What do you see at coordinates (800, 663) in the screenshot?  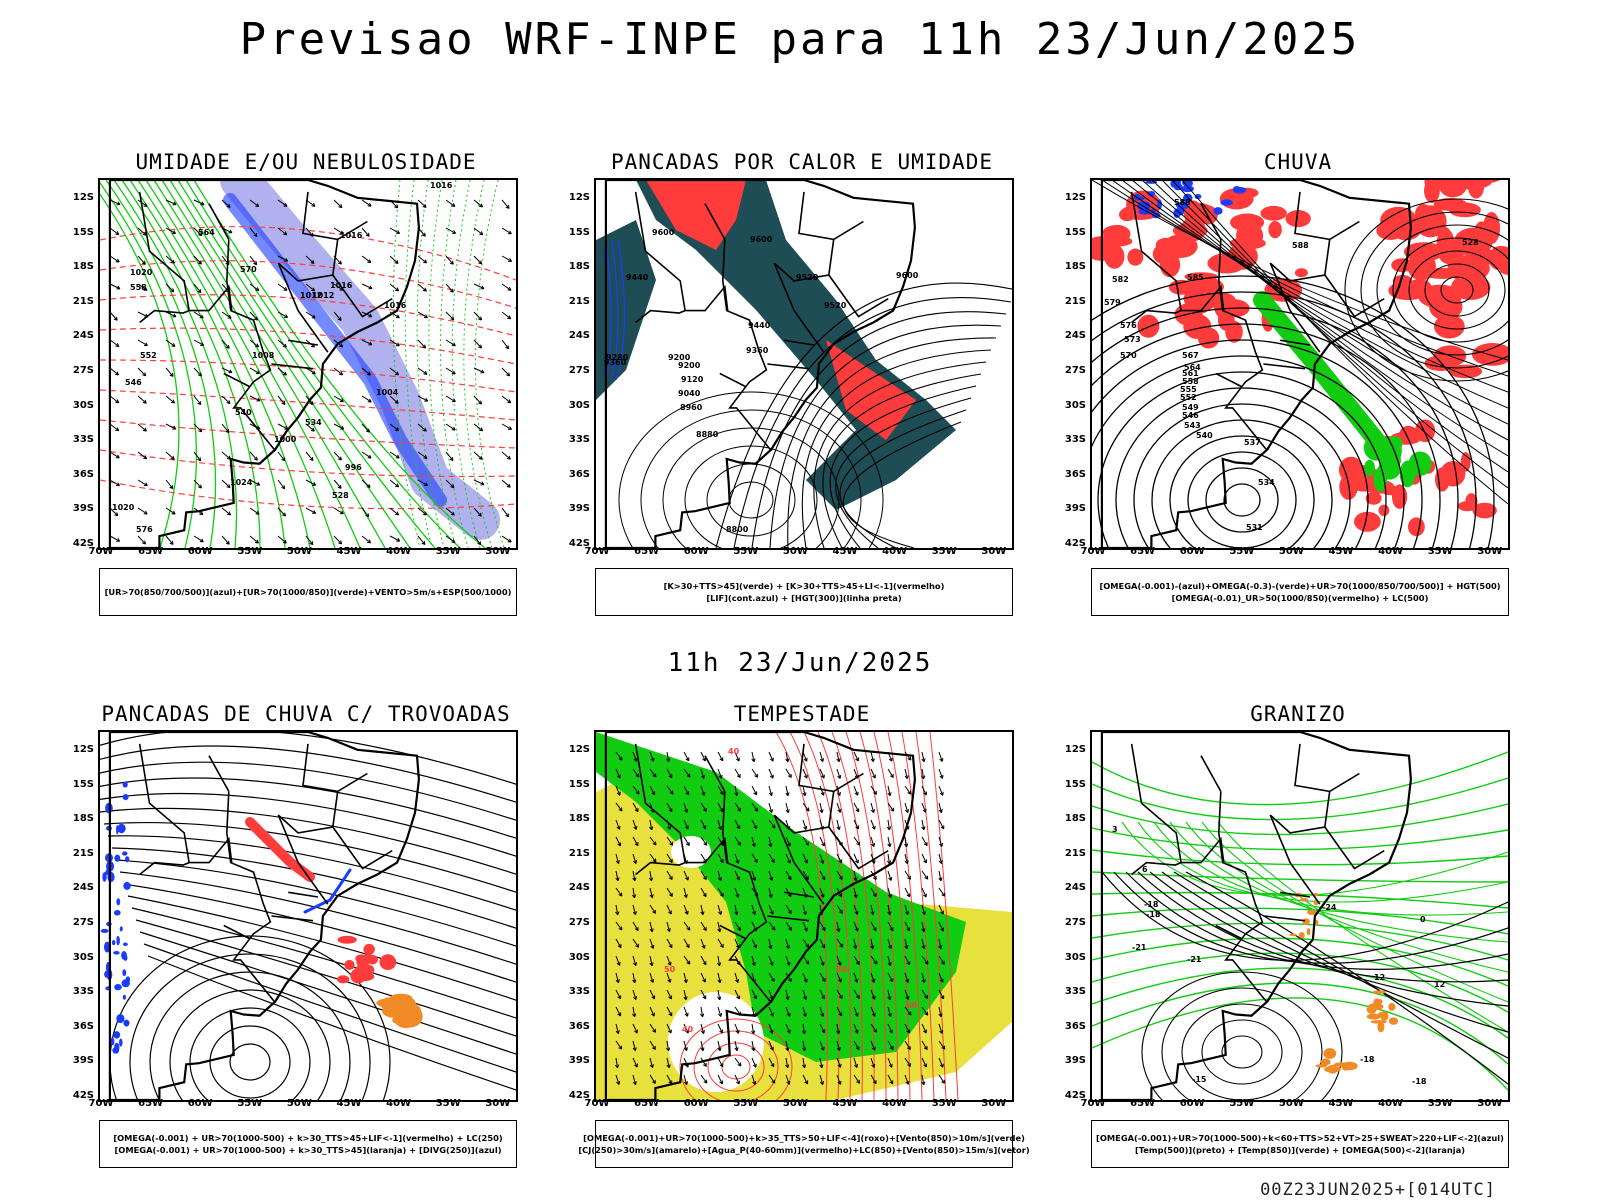 I see `mid-title: 11h 23/Jun/2025` at bounding box center [800, 663].